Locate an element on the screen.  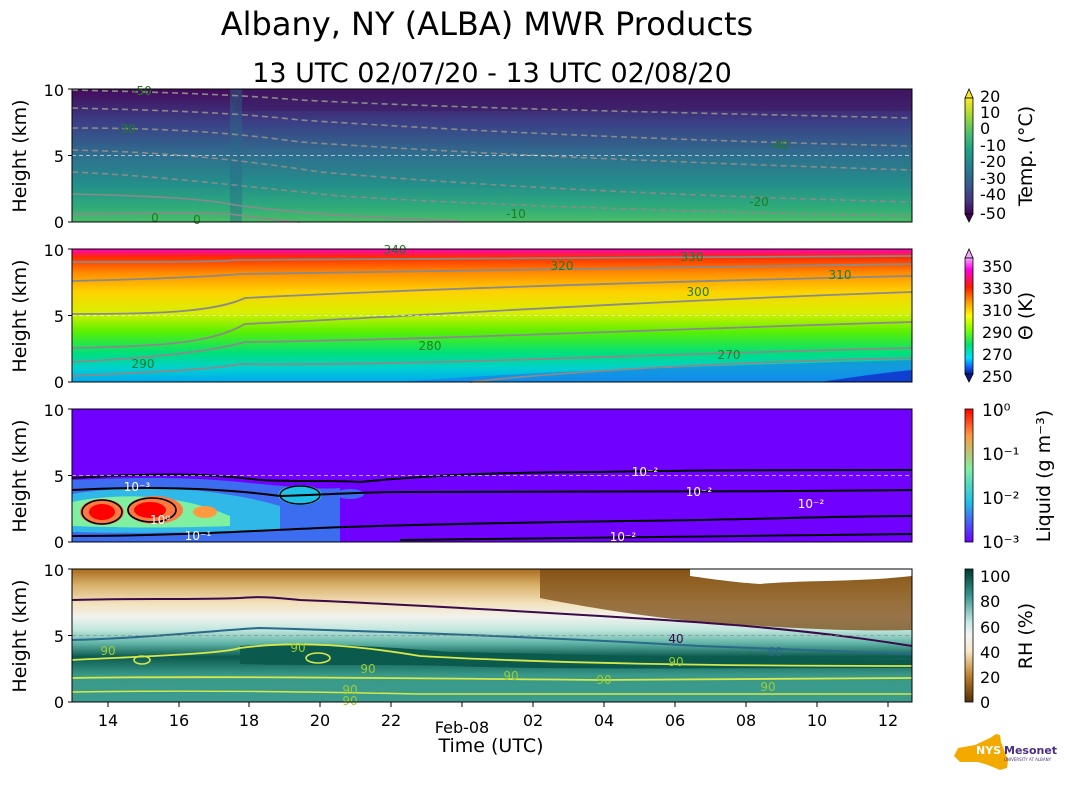
liquid-colorbar: 10⁰ 10⁻¹ 10⁻² 10⁻³ Liquid (g m⁻³) is located at coordinates (1009, 477).